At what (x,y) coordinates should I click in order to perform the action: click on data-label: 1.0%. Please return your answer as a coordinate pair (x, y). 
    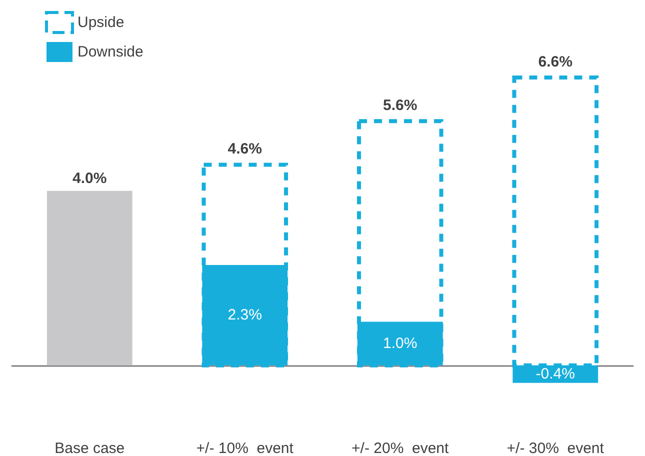
    Looking at the image, I should click on (400, 343).